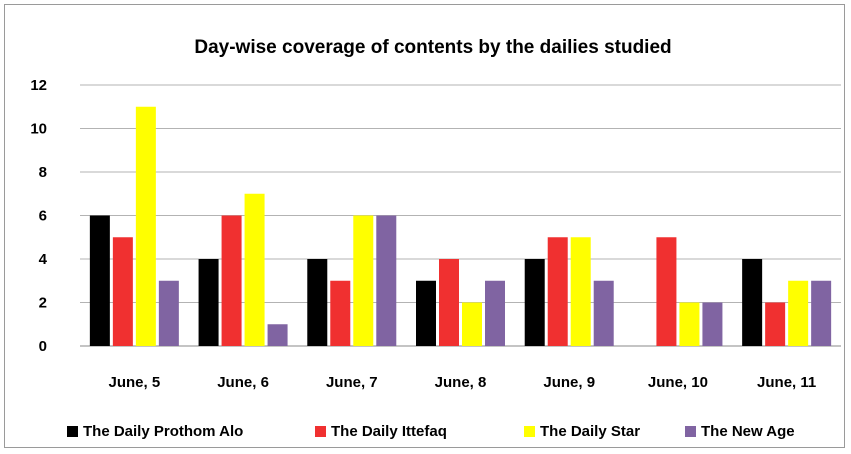 Image resolution: width=851 pixels, height=454 pixels. What do you see at coordinates (748, 431) in the screenshot?
I see `legend-label: The New Age` at bounding box center [748, 431].